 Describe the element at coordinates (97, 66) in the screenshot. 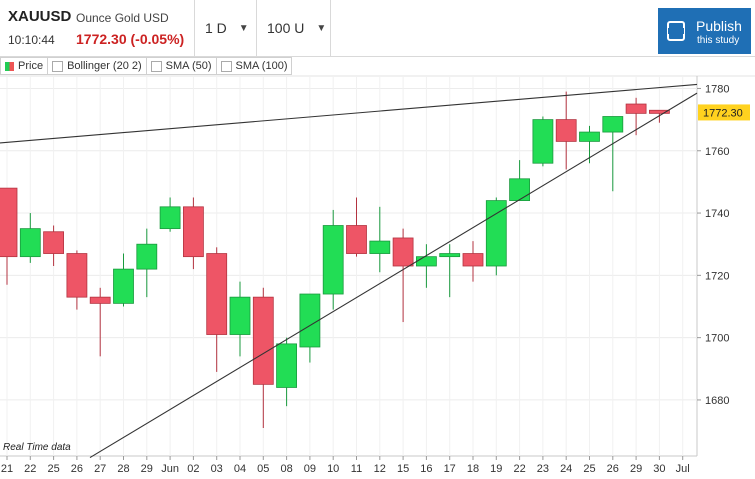

I see `legend-bollinger: Bollinger (20 2)` at that location.